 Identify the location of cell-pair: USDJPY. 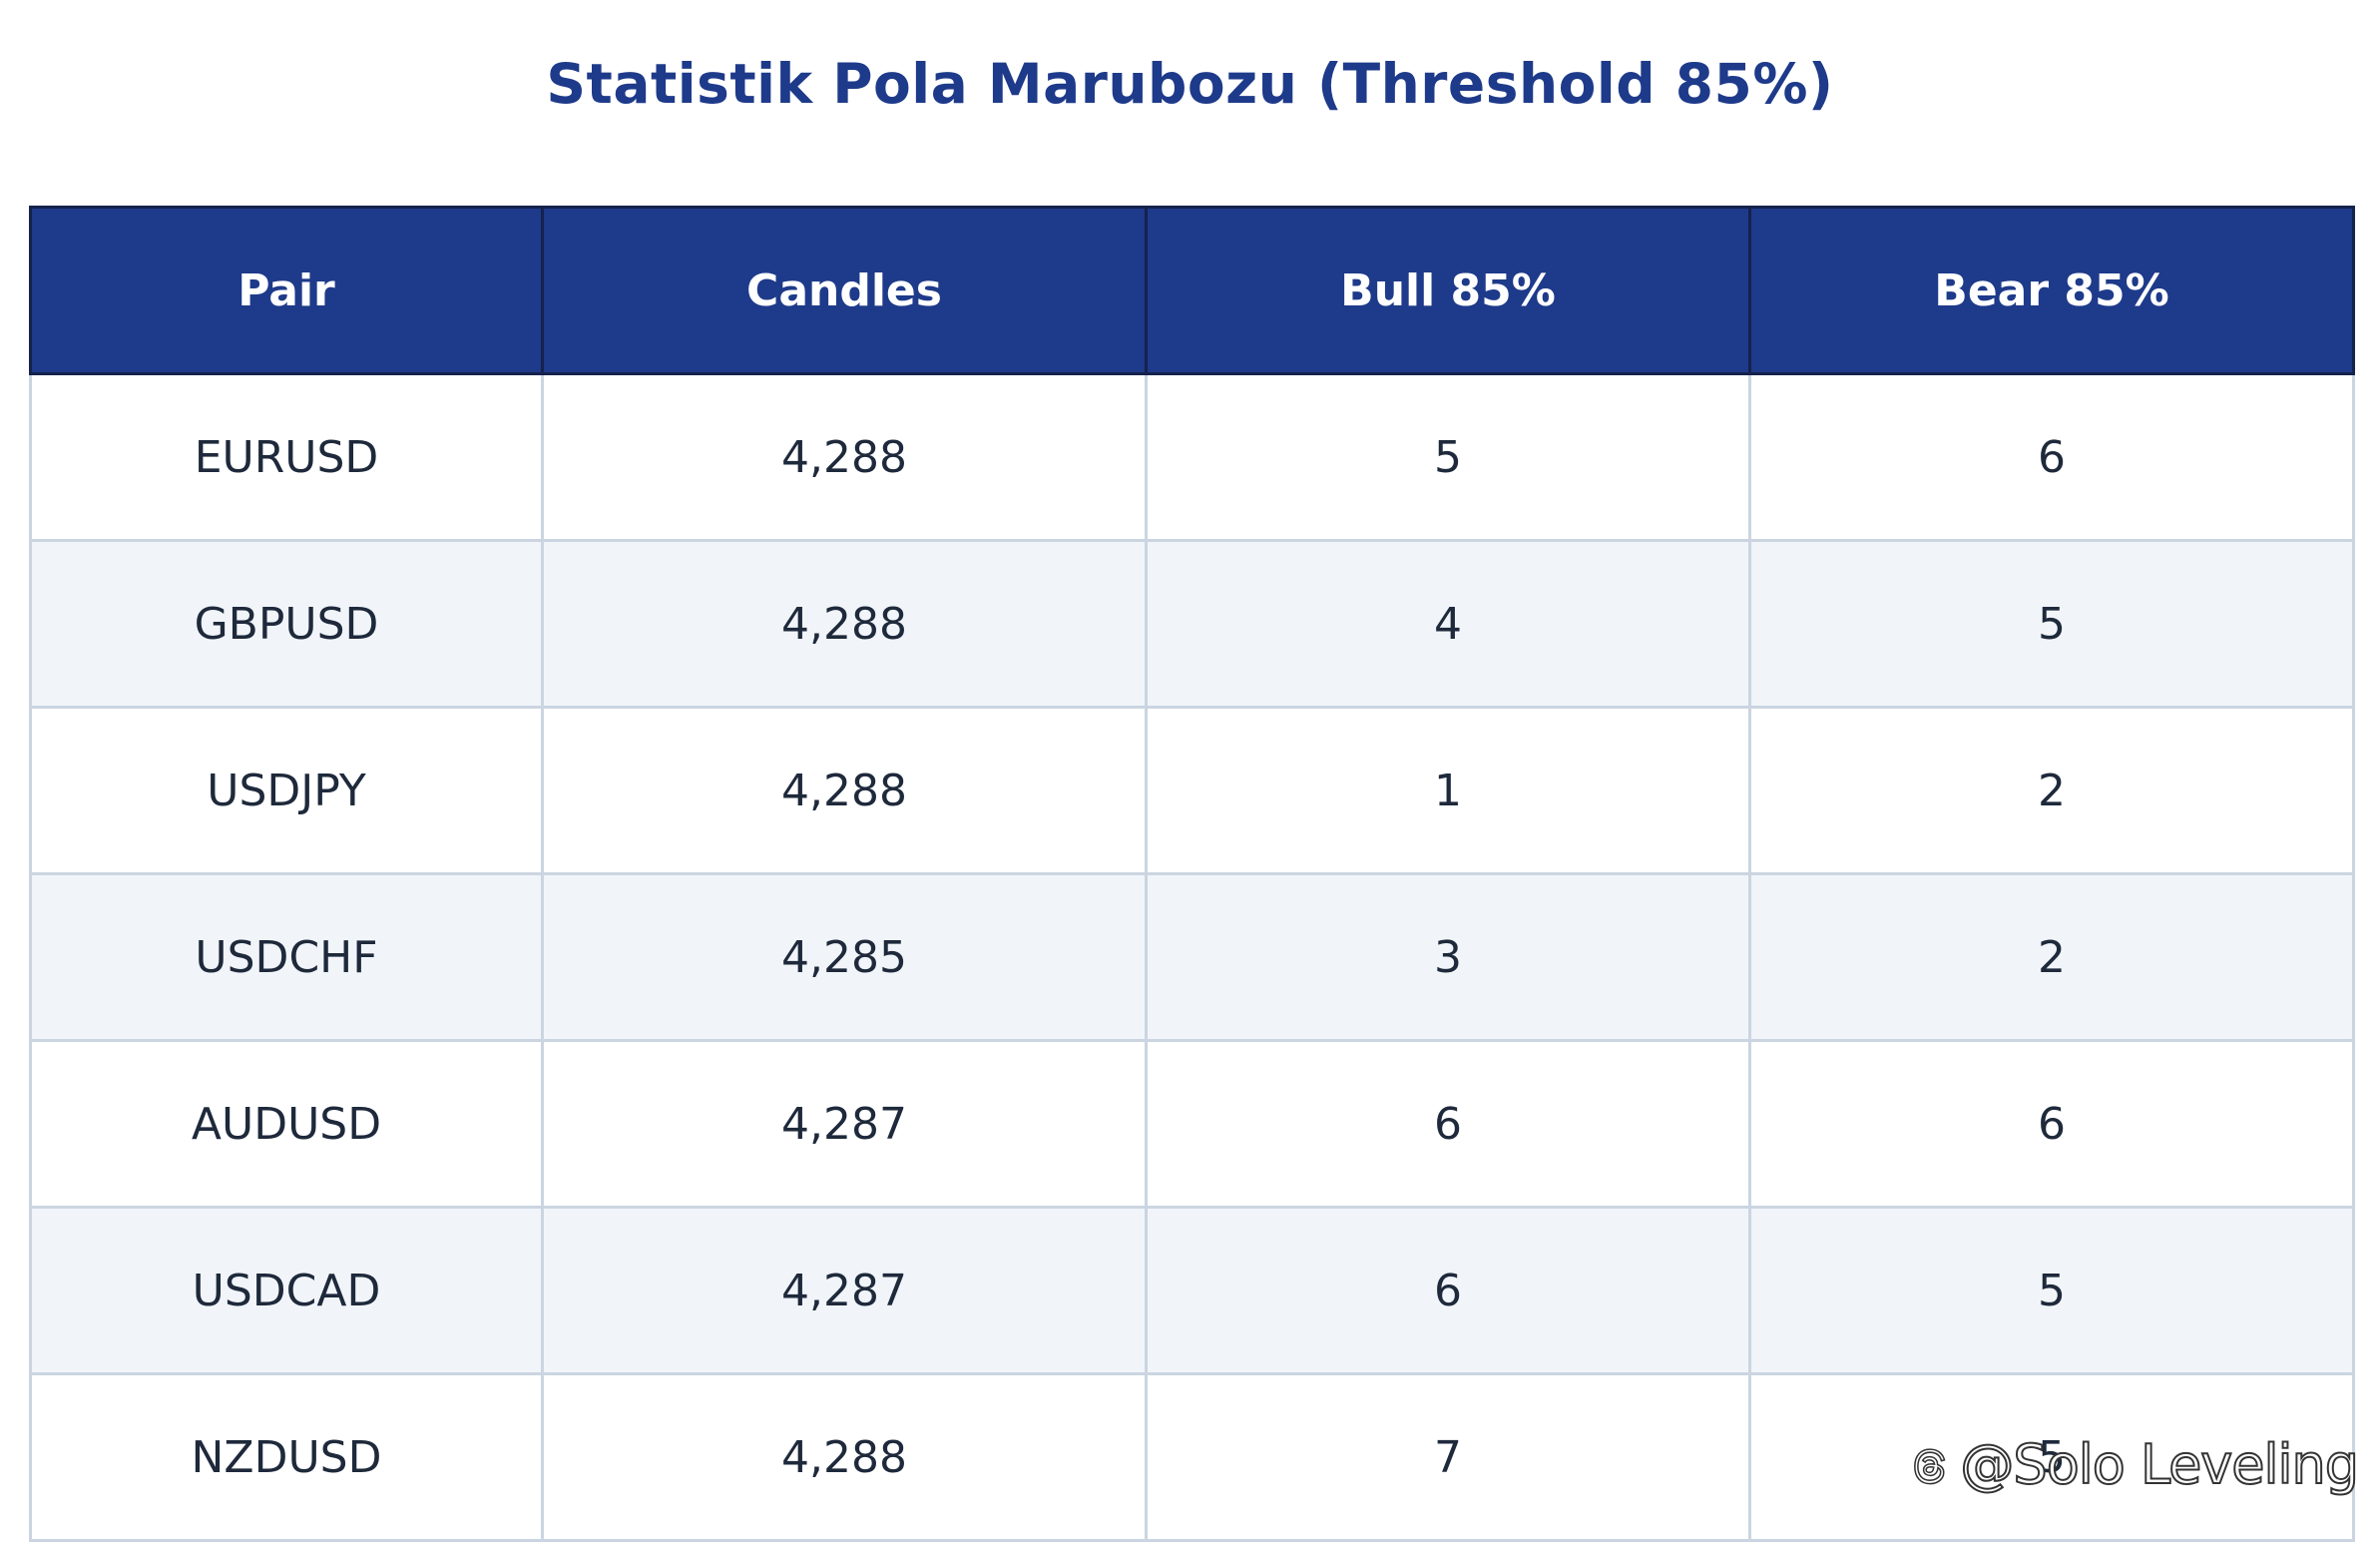
(286, 790).